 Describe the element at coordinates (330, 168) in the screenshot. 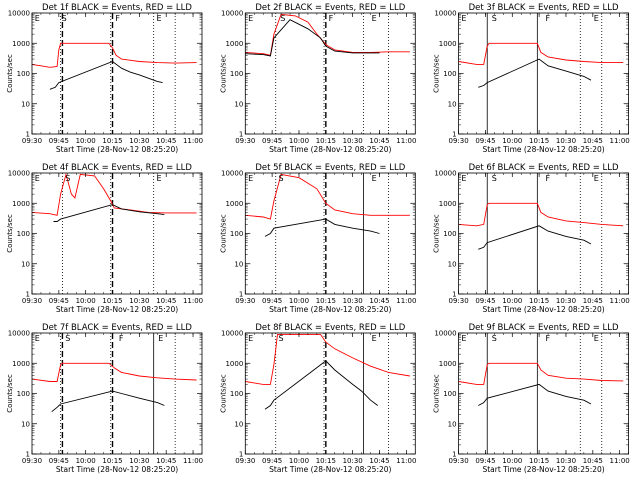

I see `panel-title: Det 5f BLACK = Events, RED = LLD` at that location.